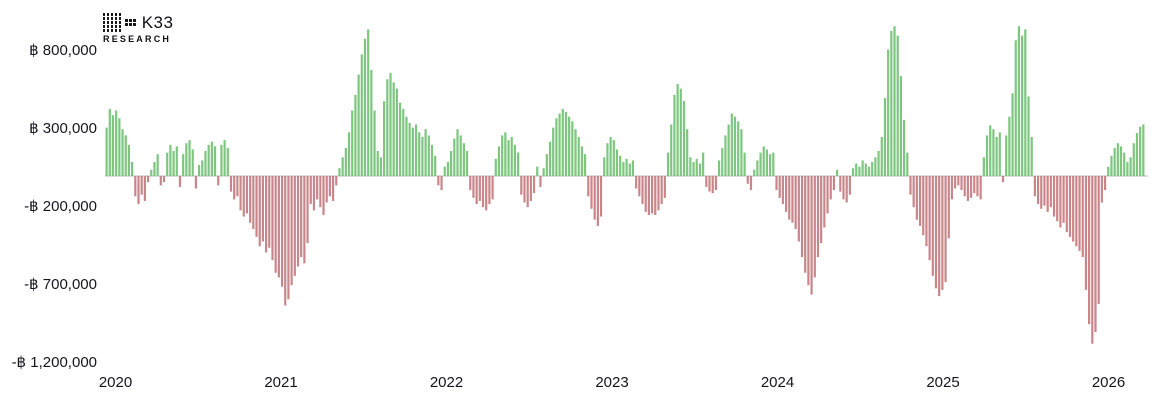 This screenshot has width=1168, height=405. Describe the element at coordinates (157, 22) in the screenshot. I see `logo-brand-text: K33` at that location.